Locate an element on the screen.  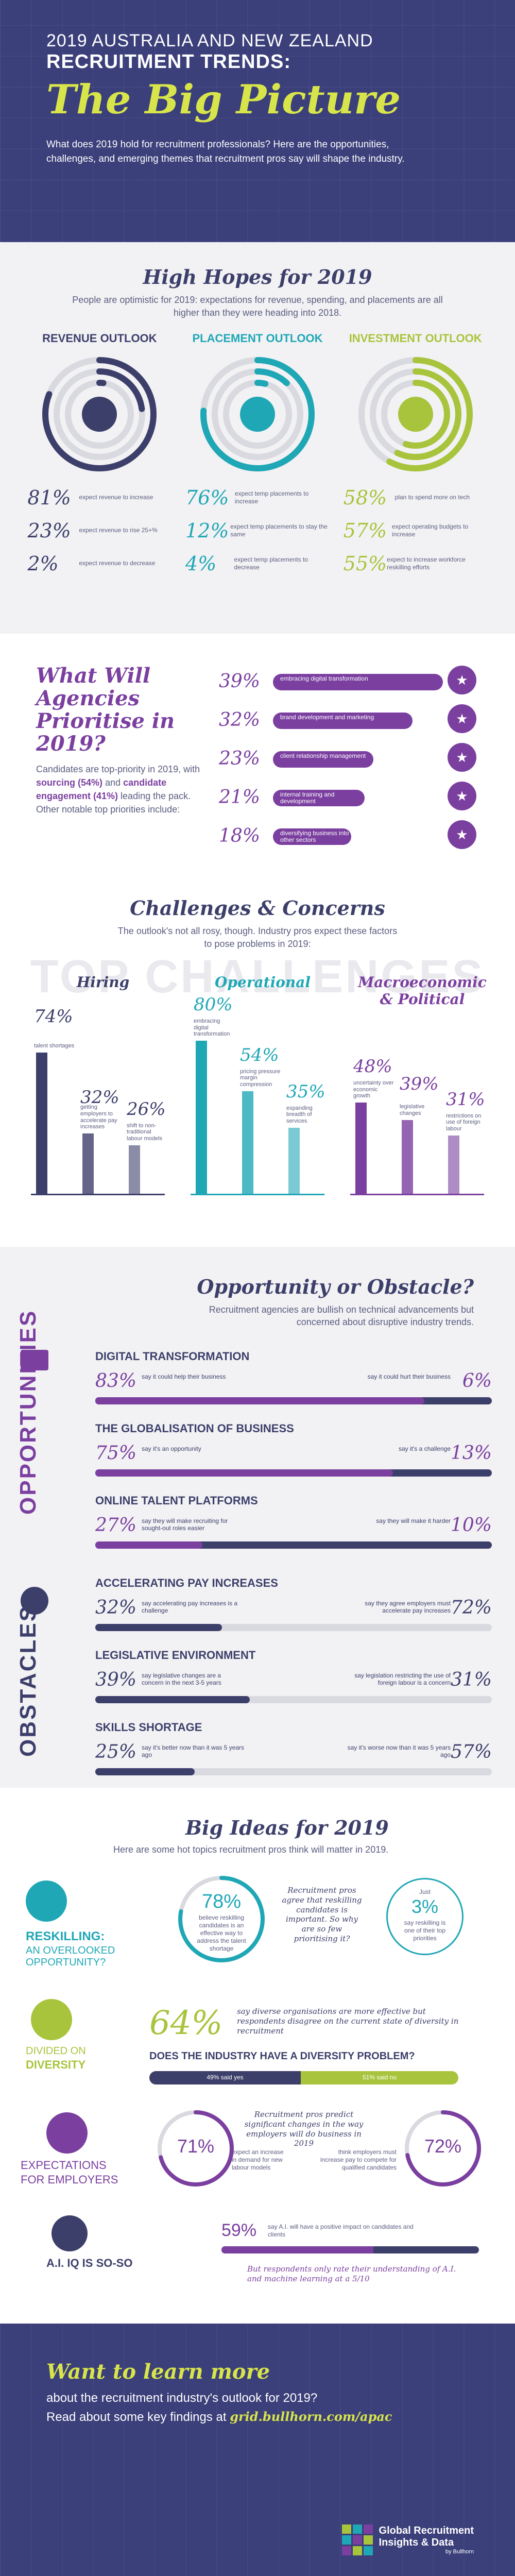
outlook-stat: 2% expect revenue to decrease is located at coordinates (99, 563).